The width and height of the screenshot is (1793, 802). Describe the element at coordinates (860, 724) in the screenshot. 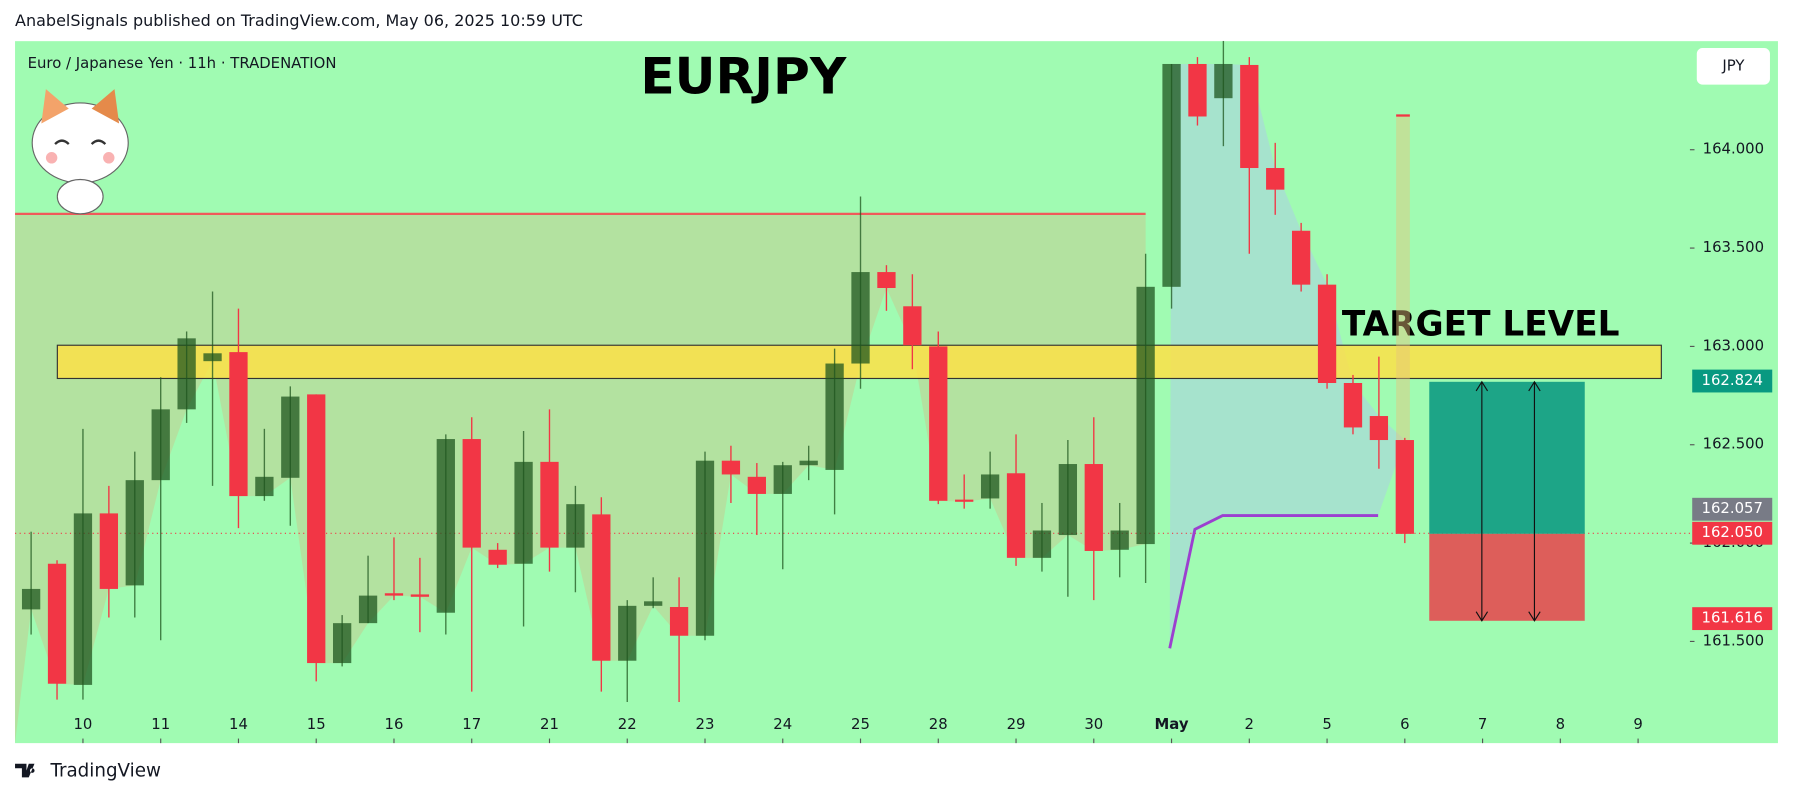

I see `x-tick-label: 25` at that location.